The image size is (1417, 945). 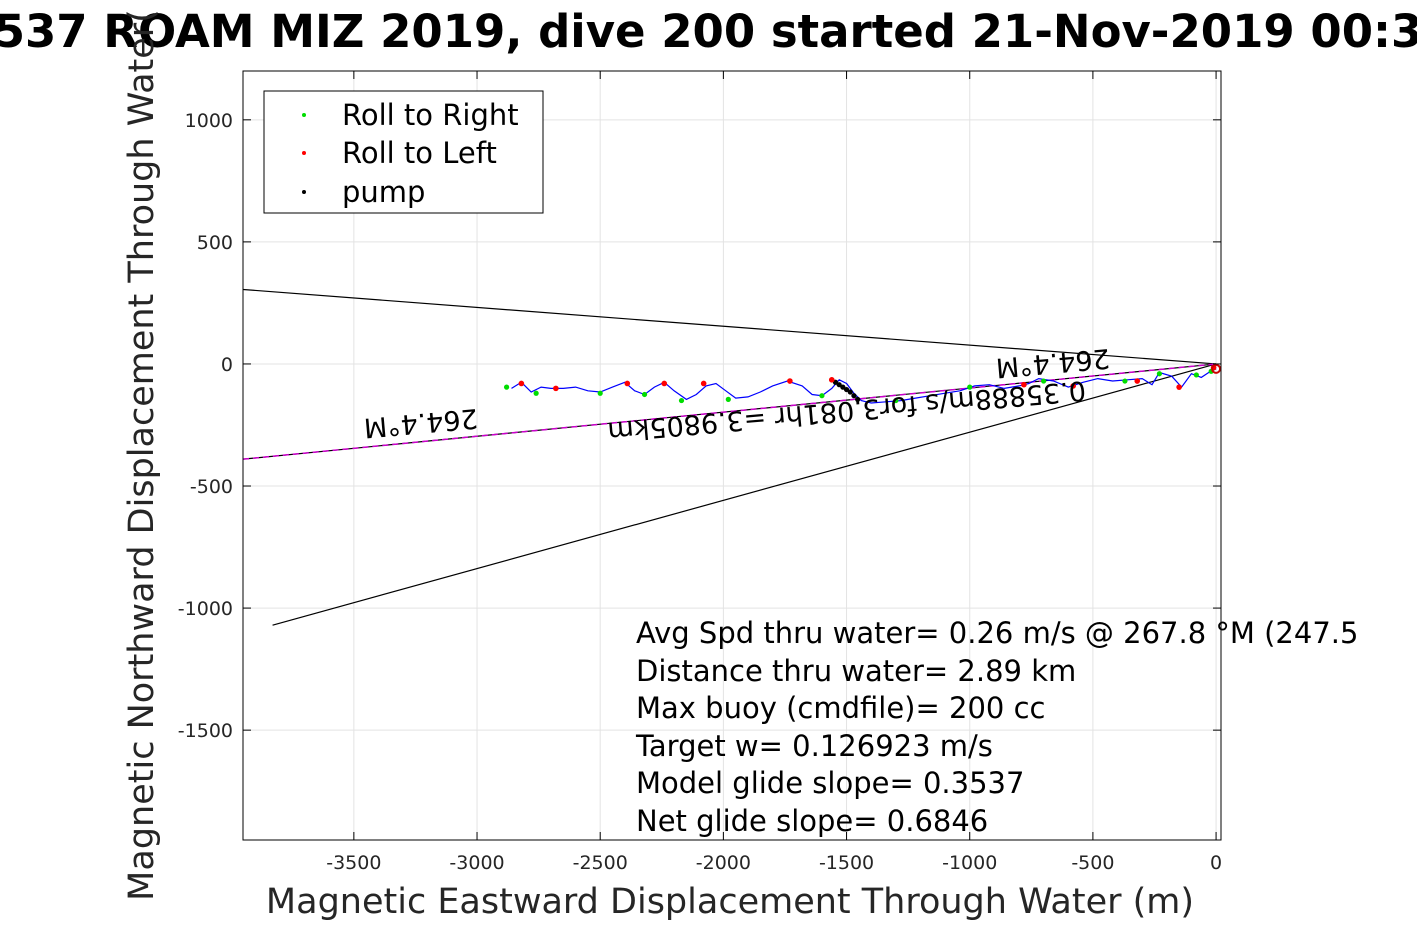 What do you see at coordinates (205, 731) in the screenshot?
I see `y-tick-label: -1500` at bounding box center [205, 731].